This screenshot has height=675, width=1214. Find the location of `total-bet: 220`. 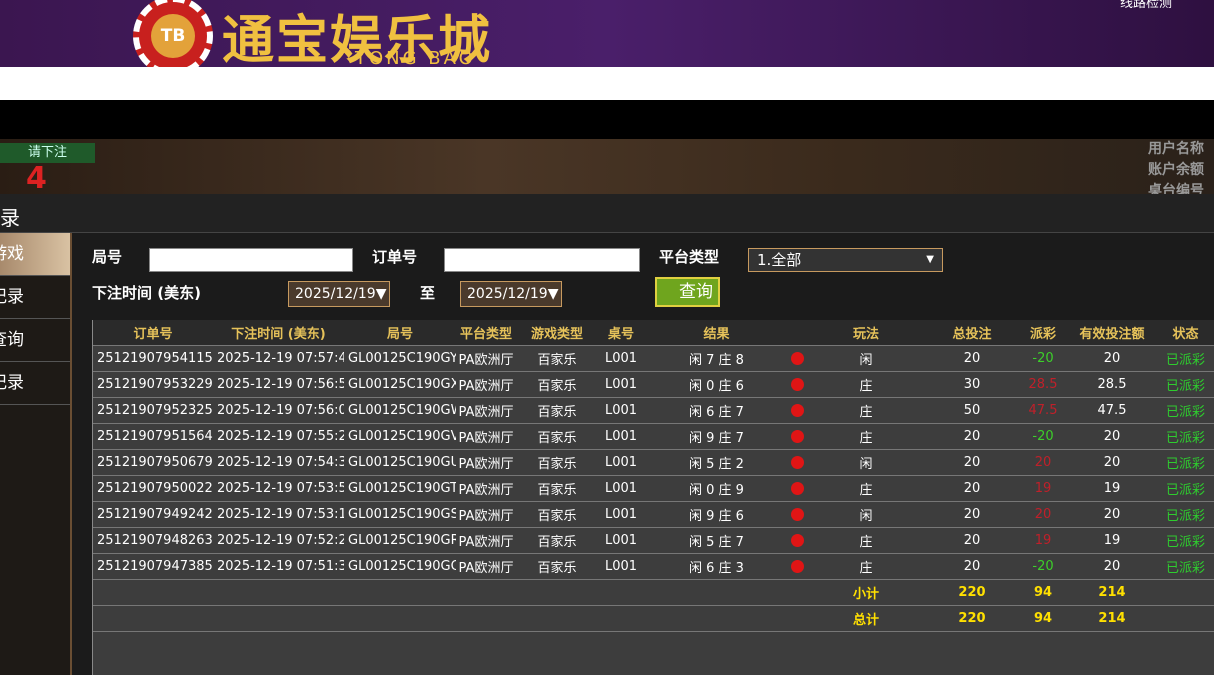

total-bet: 220 is located at coordinates (972, 592).